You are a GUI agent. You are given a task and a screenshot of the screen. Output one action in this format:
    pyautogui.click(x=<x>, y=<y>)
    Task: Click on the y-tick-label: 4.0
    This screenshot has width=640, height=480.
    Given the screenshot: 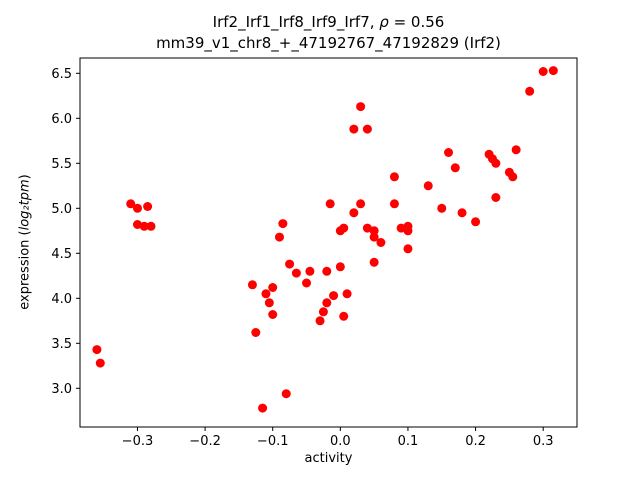 What is the action you would take?
    pyautogui.click(x=61, y=299)
    